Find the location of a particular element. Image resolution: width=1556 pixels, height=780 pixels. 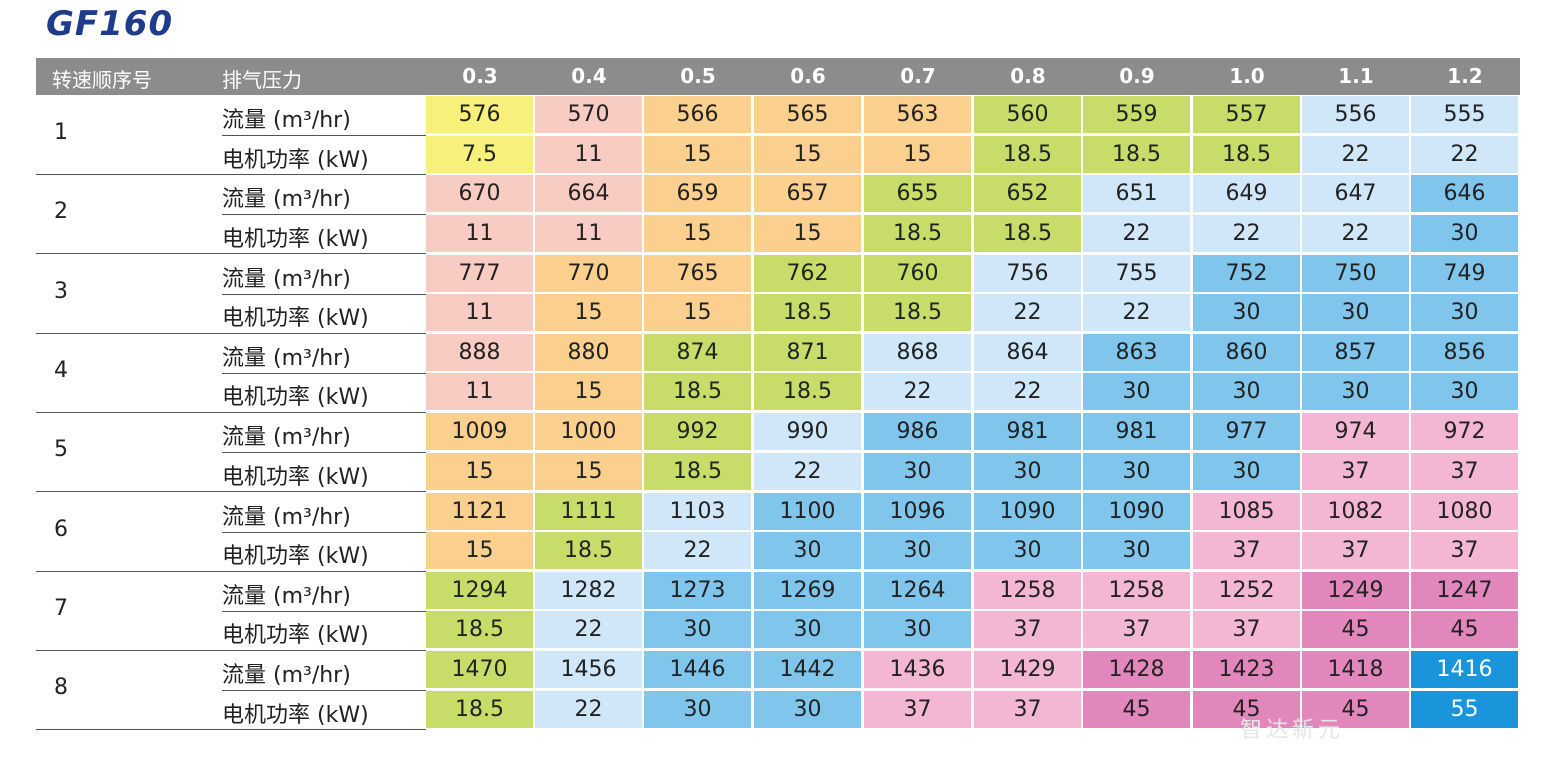

flow-cell: 566 is located at coordinates (697, 114).